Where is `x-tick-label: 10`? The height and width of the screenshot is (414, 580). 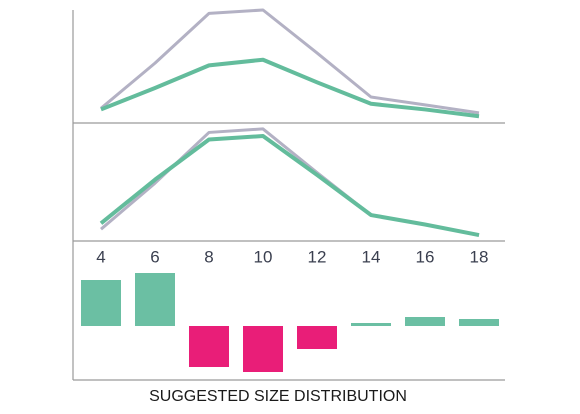
x-tick-label: 10 is located at coordinates (263, 256).